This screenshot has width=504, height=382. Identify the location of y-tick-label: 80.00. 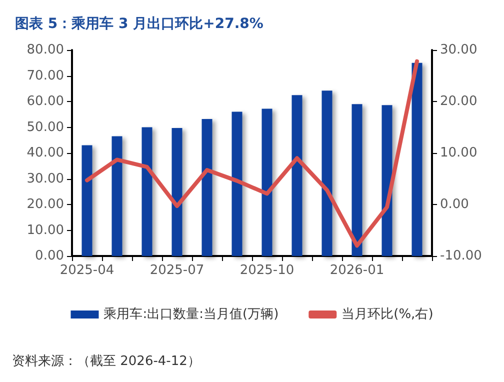
(45, 50).